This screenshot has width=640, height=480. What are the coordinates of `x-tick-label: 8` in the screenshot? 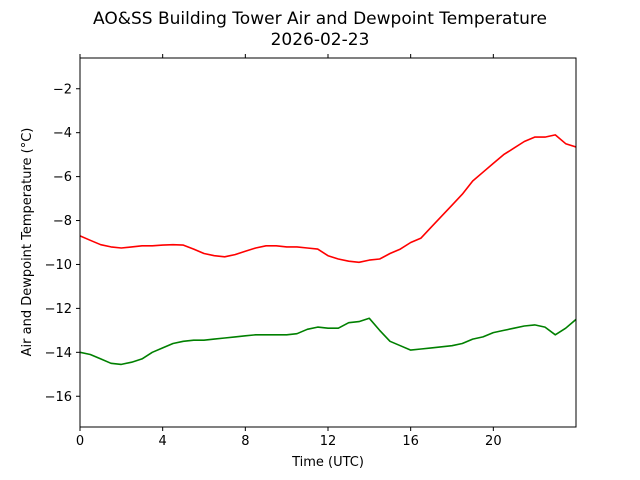 It's located at (245, 441).